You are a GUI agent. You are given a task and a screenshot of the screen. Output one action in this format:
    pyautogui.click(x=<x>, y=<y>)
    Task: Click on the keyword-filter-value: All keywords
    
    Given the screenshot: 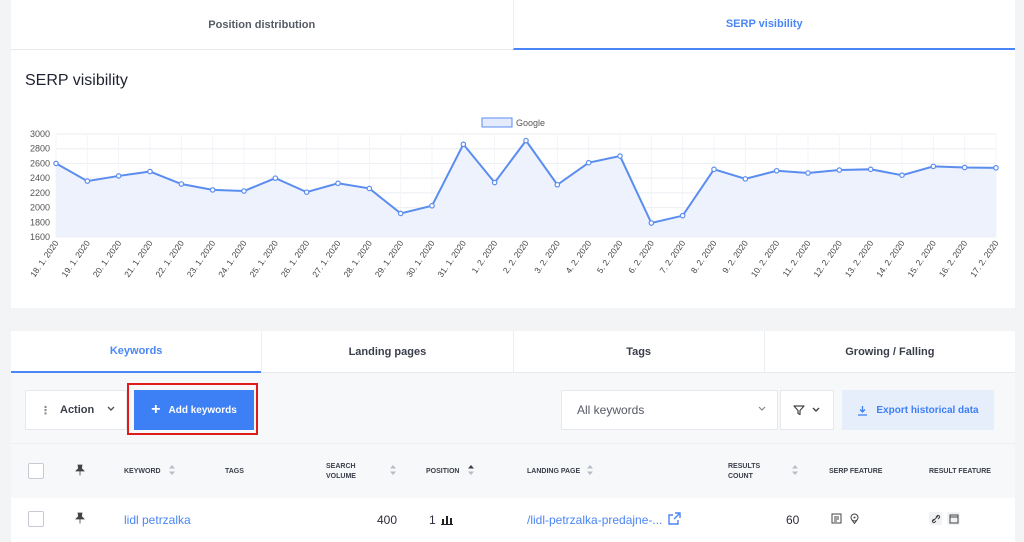 What is the action you would take?
    pyautogui.click(x=611, y=410)
    